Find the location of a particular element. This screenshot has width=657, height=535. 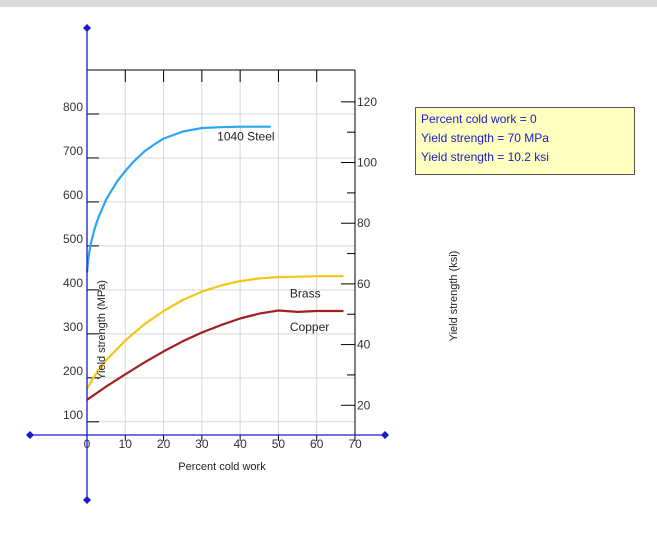

y2-tick-label: 80 is located at coordinates (364, 223).